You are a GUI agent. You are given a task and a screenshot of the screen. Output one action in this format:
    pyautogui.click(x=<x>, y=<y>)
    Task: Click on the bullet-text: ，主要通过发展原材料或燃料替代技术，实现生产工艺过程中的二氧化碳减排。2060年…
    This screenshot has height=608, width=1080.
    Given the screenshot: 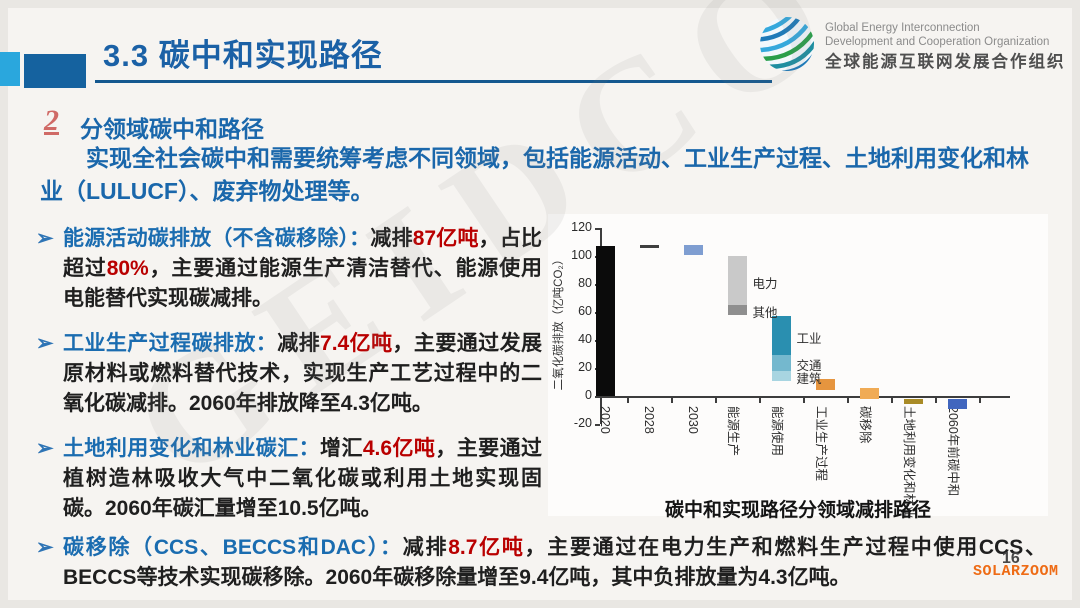 What is the action you would take?
    pyautogui.click(x=303, y=374)
    